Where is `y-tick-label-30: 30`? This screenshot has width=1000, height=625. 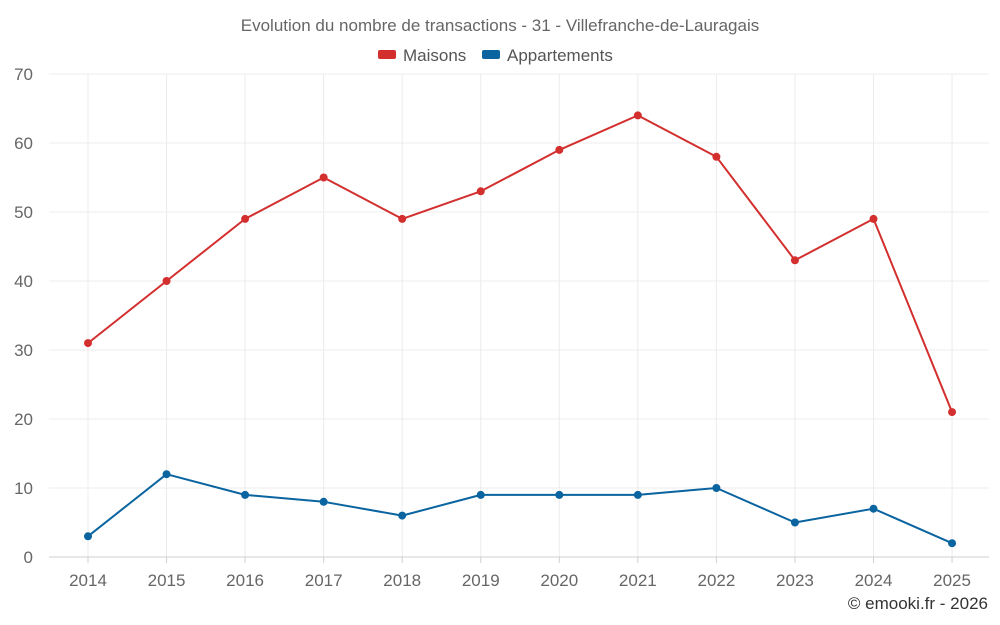 y-tick-label-30: 30 is located at coordinates (23, 350).